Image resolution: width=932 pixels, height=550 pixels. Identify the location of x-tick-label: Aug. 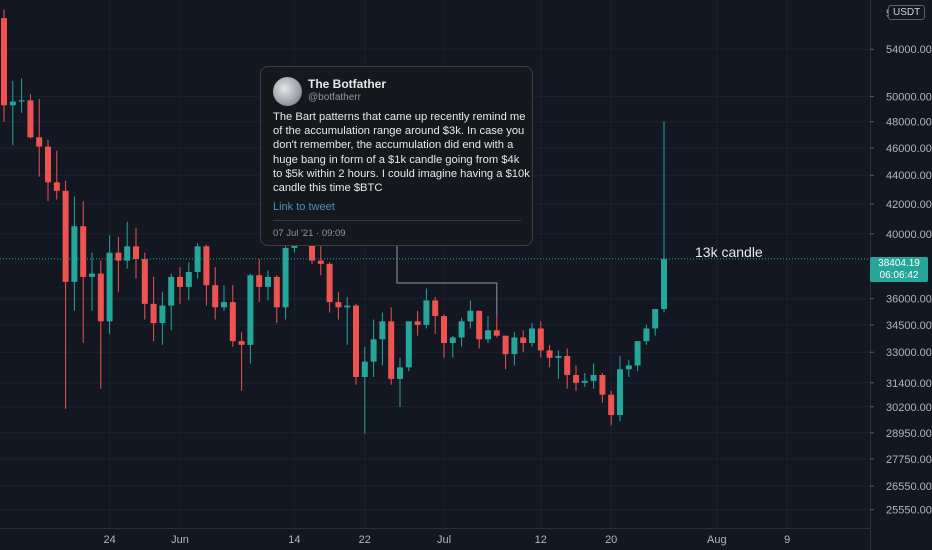
(717, 540).